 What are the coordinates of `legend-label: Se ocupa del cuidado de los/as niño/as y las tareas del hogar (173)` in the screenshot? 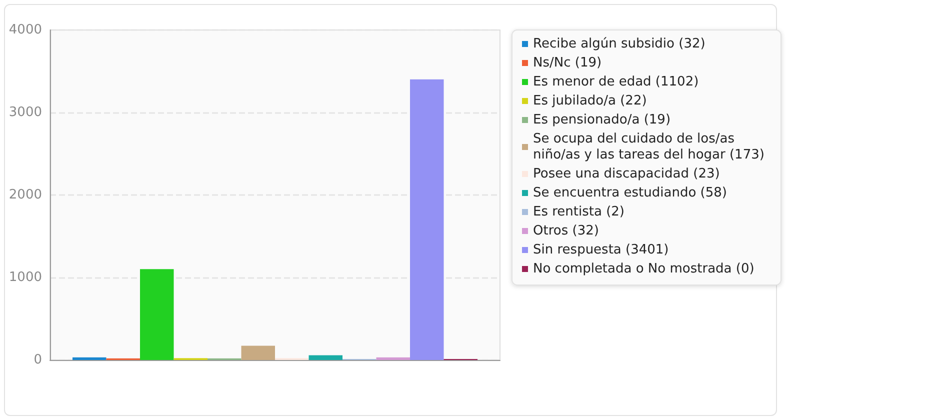 It's located at (648, 147).